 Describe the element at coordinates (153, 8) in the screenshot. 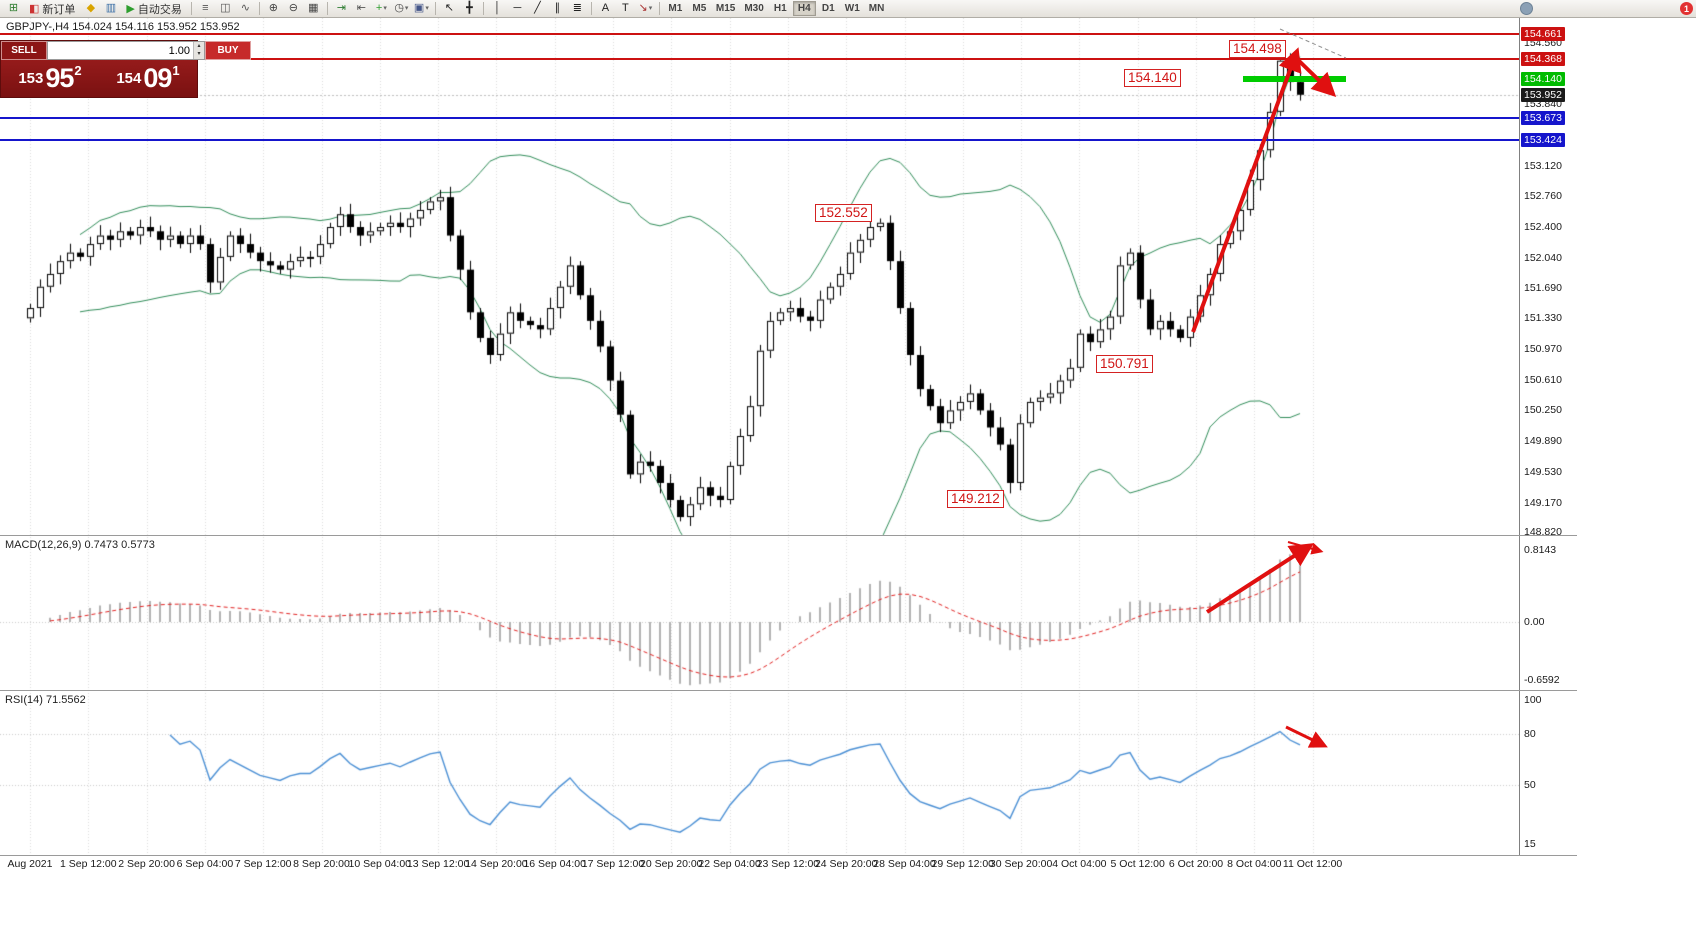

I see `autotrade-button: ▶ 自动交易` at that location.